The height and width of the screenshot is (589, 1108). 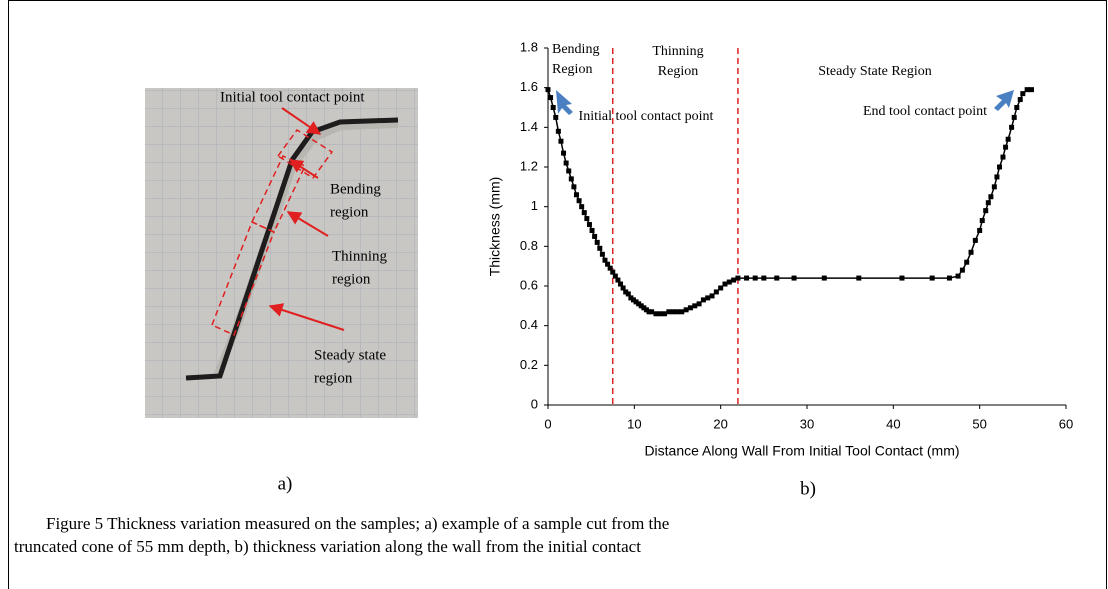 I want to click on y-tick-label: 1.6, so click(x=529, y=86).